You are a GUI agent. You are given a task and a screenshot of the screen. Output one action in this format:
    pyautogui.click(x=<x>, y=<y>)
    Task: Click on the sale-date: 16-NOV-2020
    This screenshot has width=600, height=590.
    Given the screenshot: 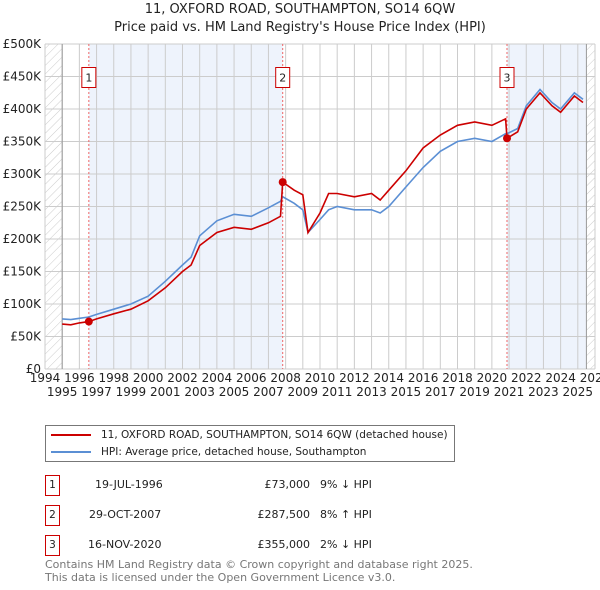 What is the action you would take?
    pyautogui.click(x=125, y=544)
    